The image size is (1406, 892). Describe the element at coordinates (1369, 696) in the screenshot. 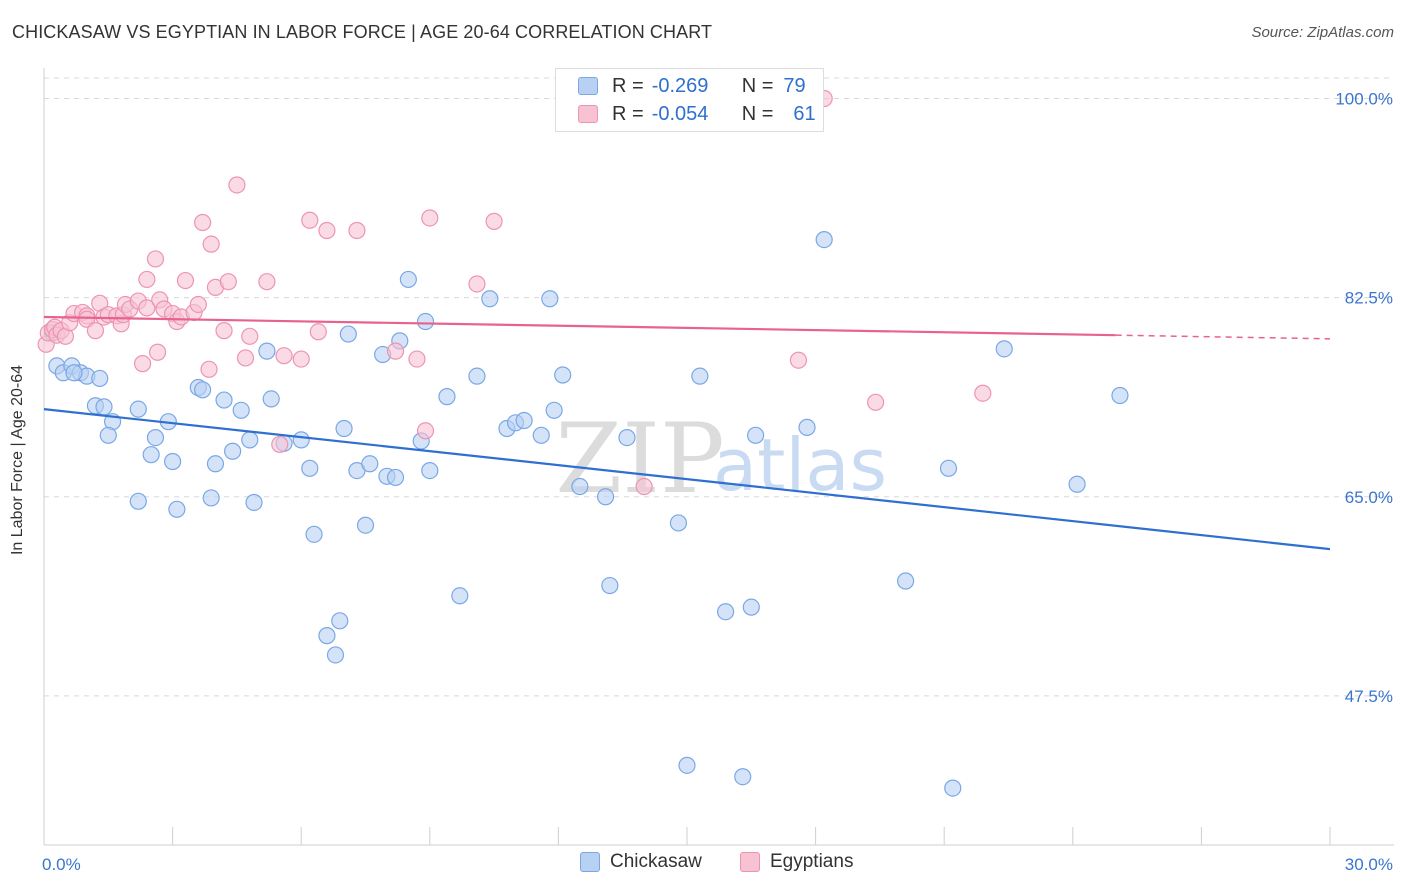

I see `y-tick-label: 47.5%` at that location.